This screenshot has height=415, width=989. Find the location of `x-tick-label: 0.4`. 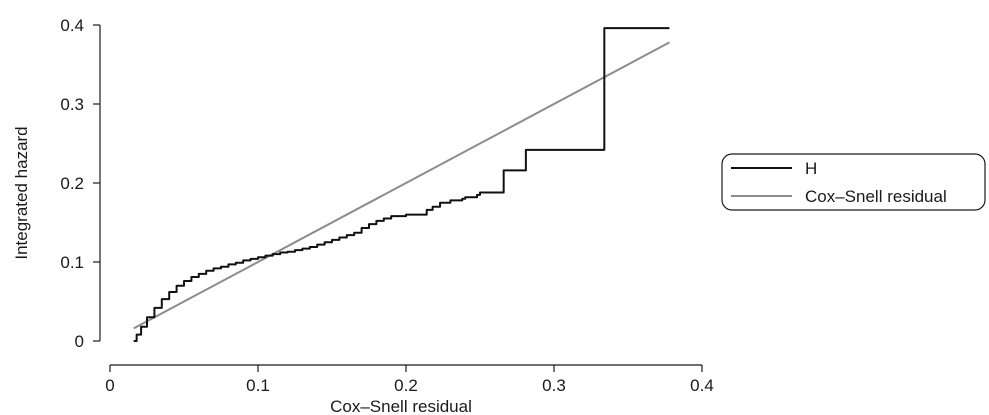

x-tick-label: 0.4 is located at coordinates (702, 385).